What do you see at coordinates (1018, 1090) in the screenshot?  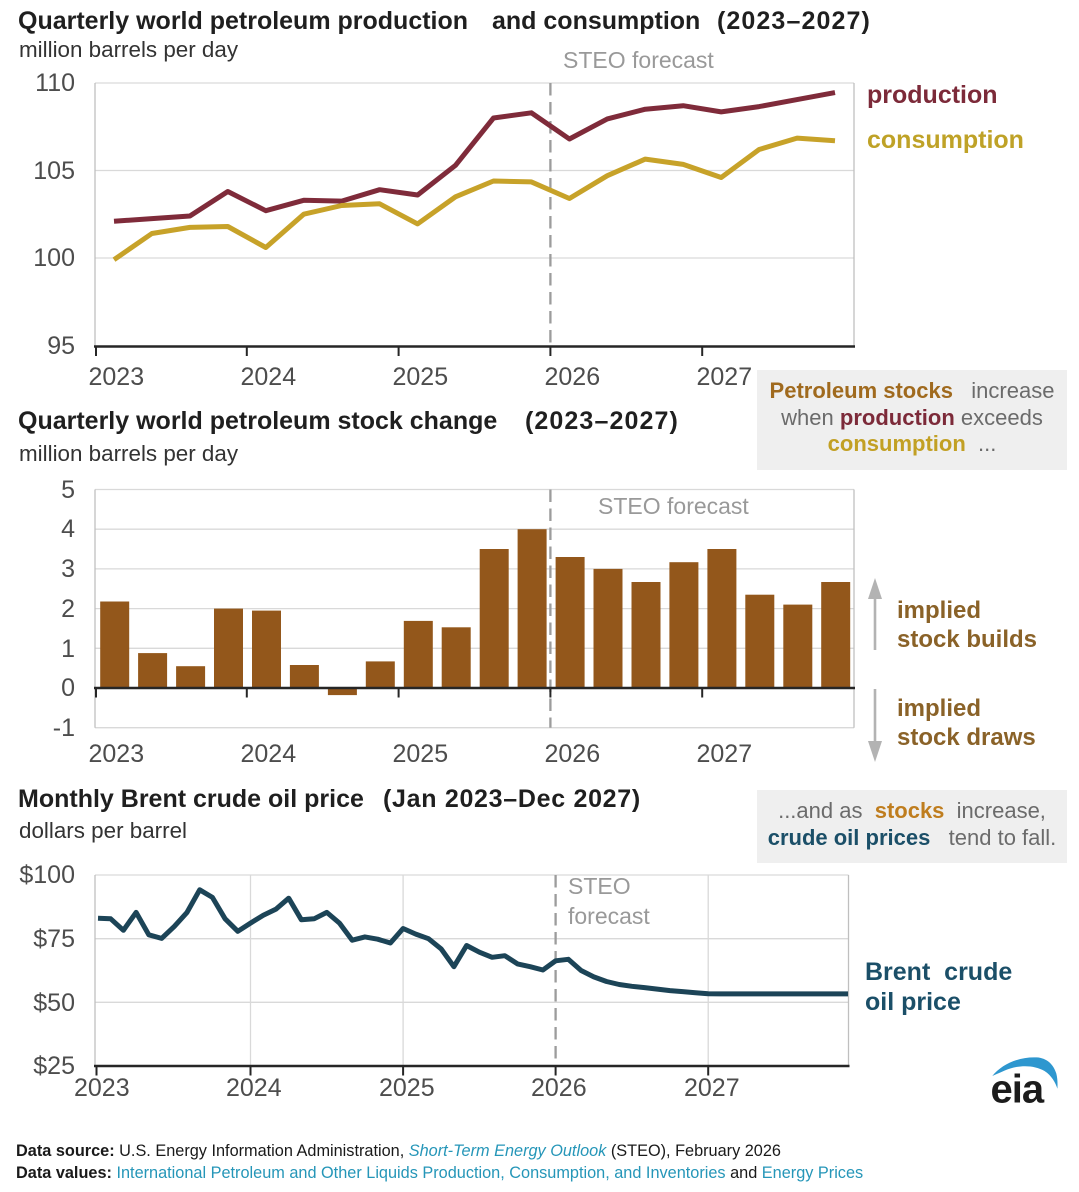 I see `svg-text: eia` at bounding box center [1018, 1090].